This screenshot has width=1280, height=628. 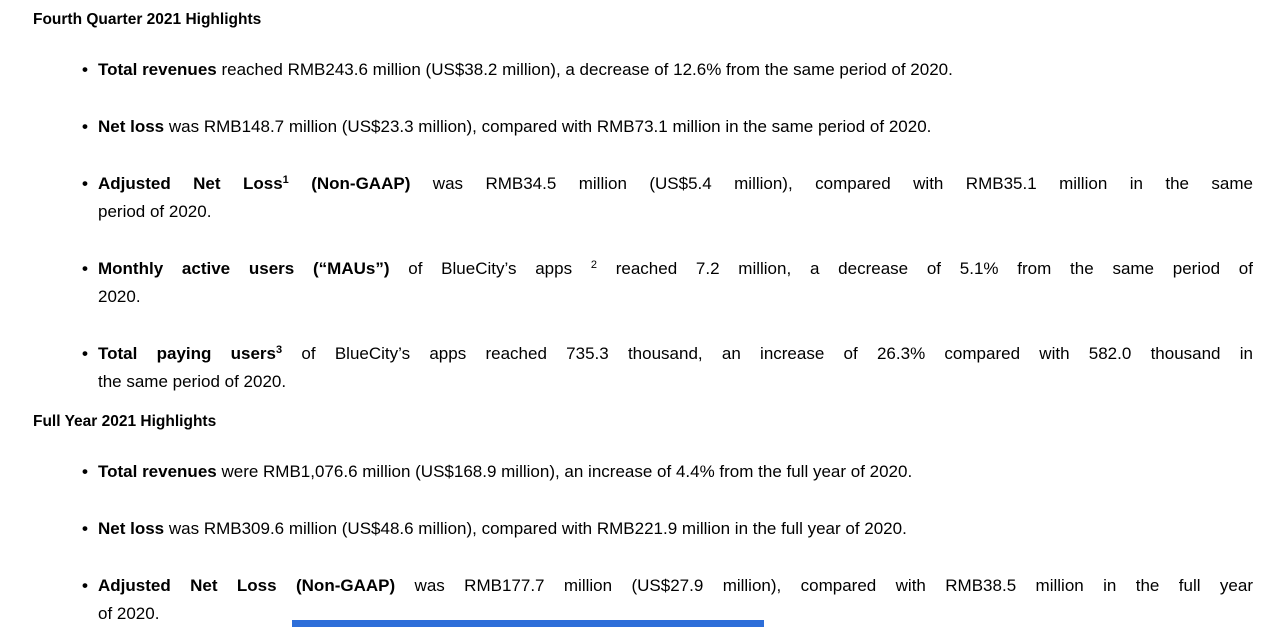 What do you see at coordinates (675, 614) in the screenshot?
I see `highlight-line: of 2020.` at bounding box center [675, 614].